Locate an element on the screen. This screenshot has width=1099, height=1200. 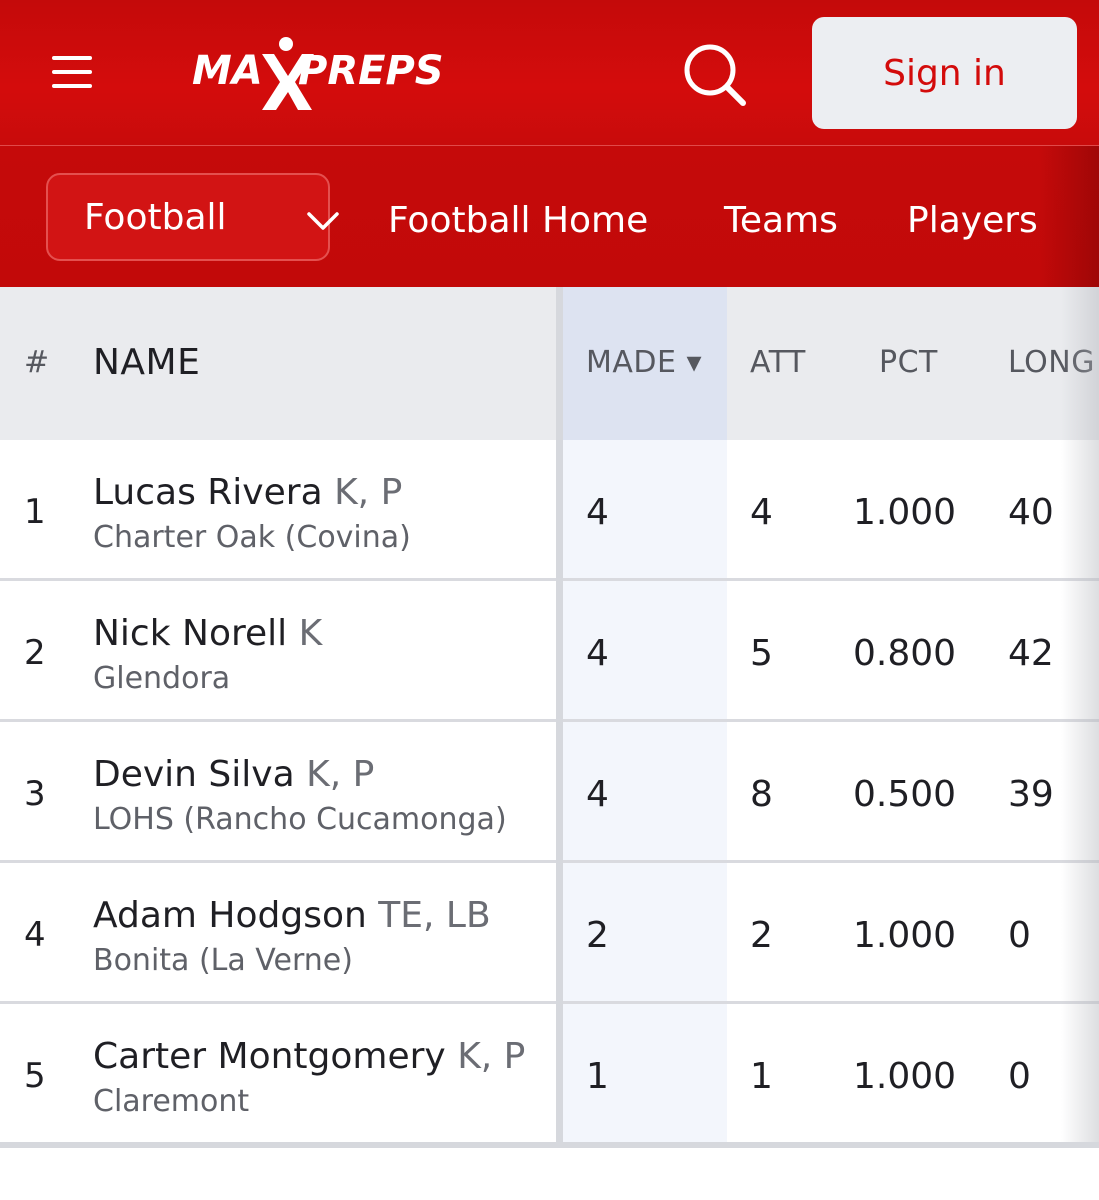
nav-link-teams: Teams is located at coordinates (781, 220).